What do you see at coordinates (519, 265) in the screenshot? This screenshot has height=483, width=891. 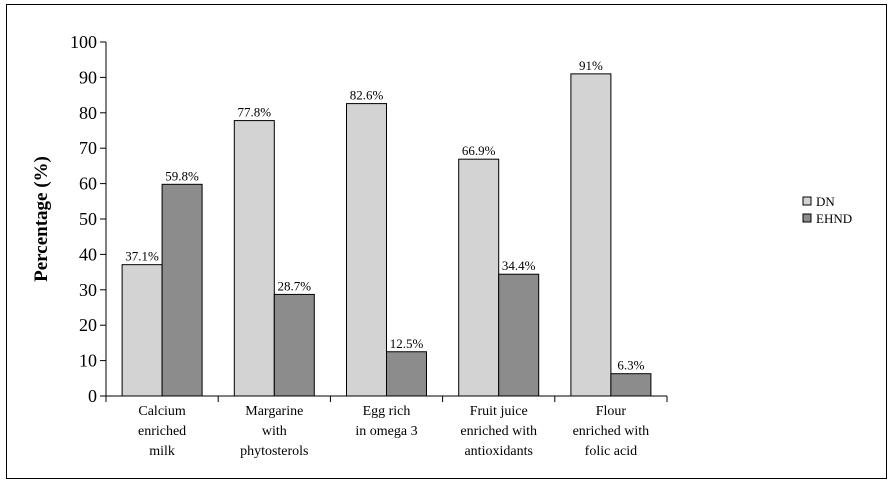 I see `data-label: 34.4%` at bounding box center [519, 265].